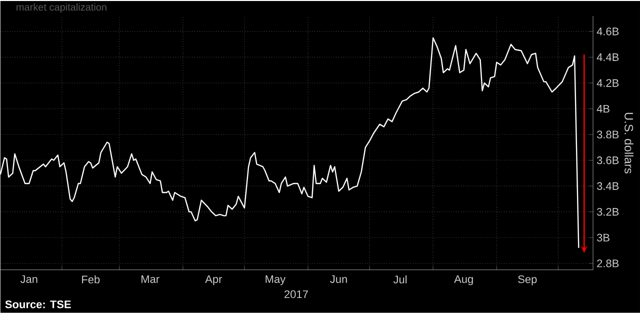  I want to click on y-tick-label: 4.2B, so click(607, 83).